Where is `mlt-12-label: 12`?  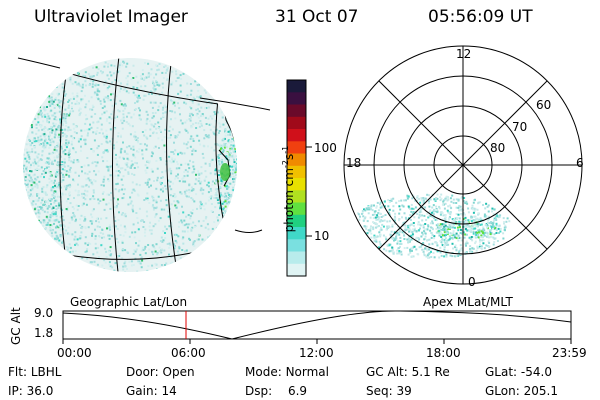
mlt-12-label: 12 is located at coordinates (464, 54).